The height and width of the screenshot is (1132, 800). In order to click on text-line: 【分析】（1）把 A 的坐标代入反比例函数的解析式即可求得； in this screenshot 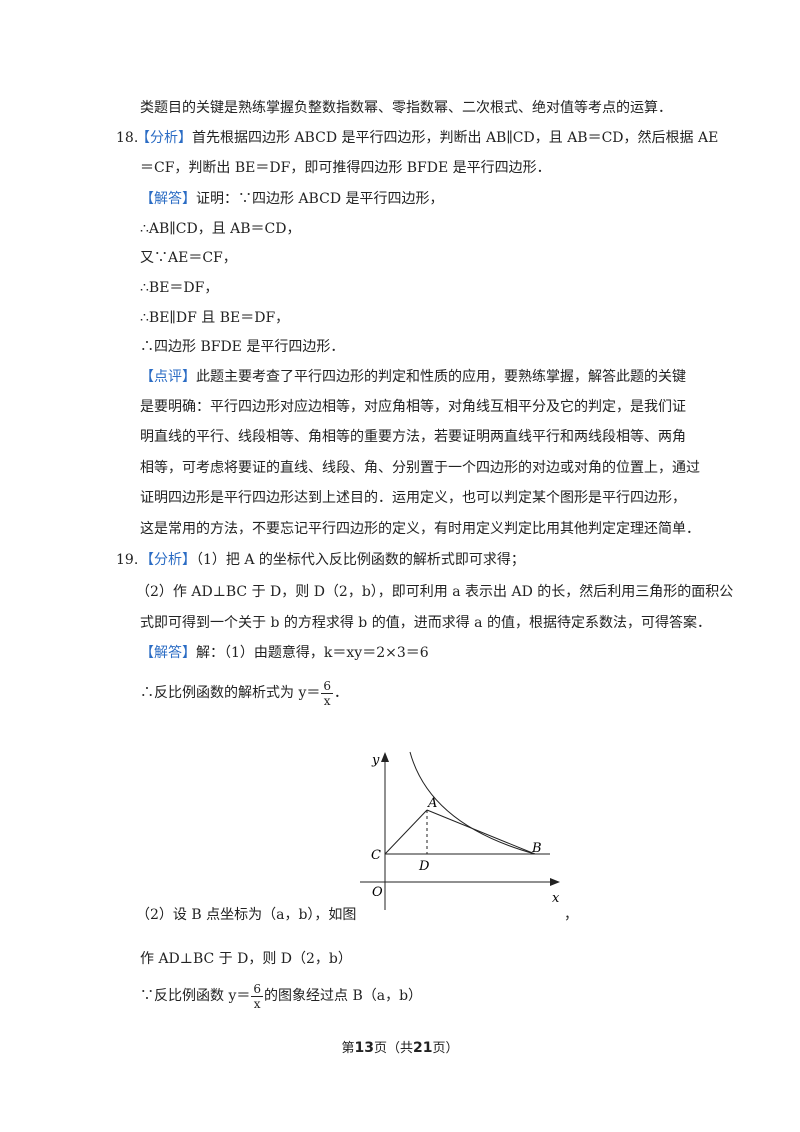, I will do `click(332, 560)`.